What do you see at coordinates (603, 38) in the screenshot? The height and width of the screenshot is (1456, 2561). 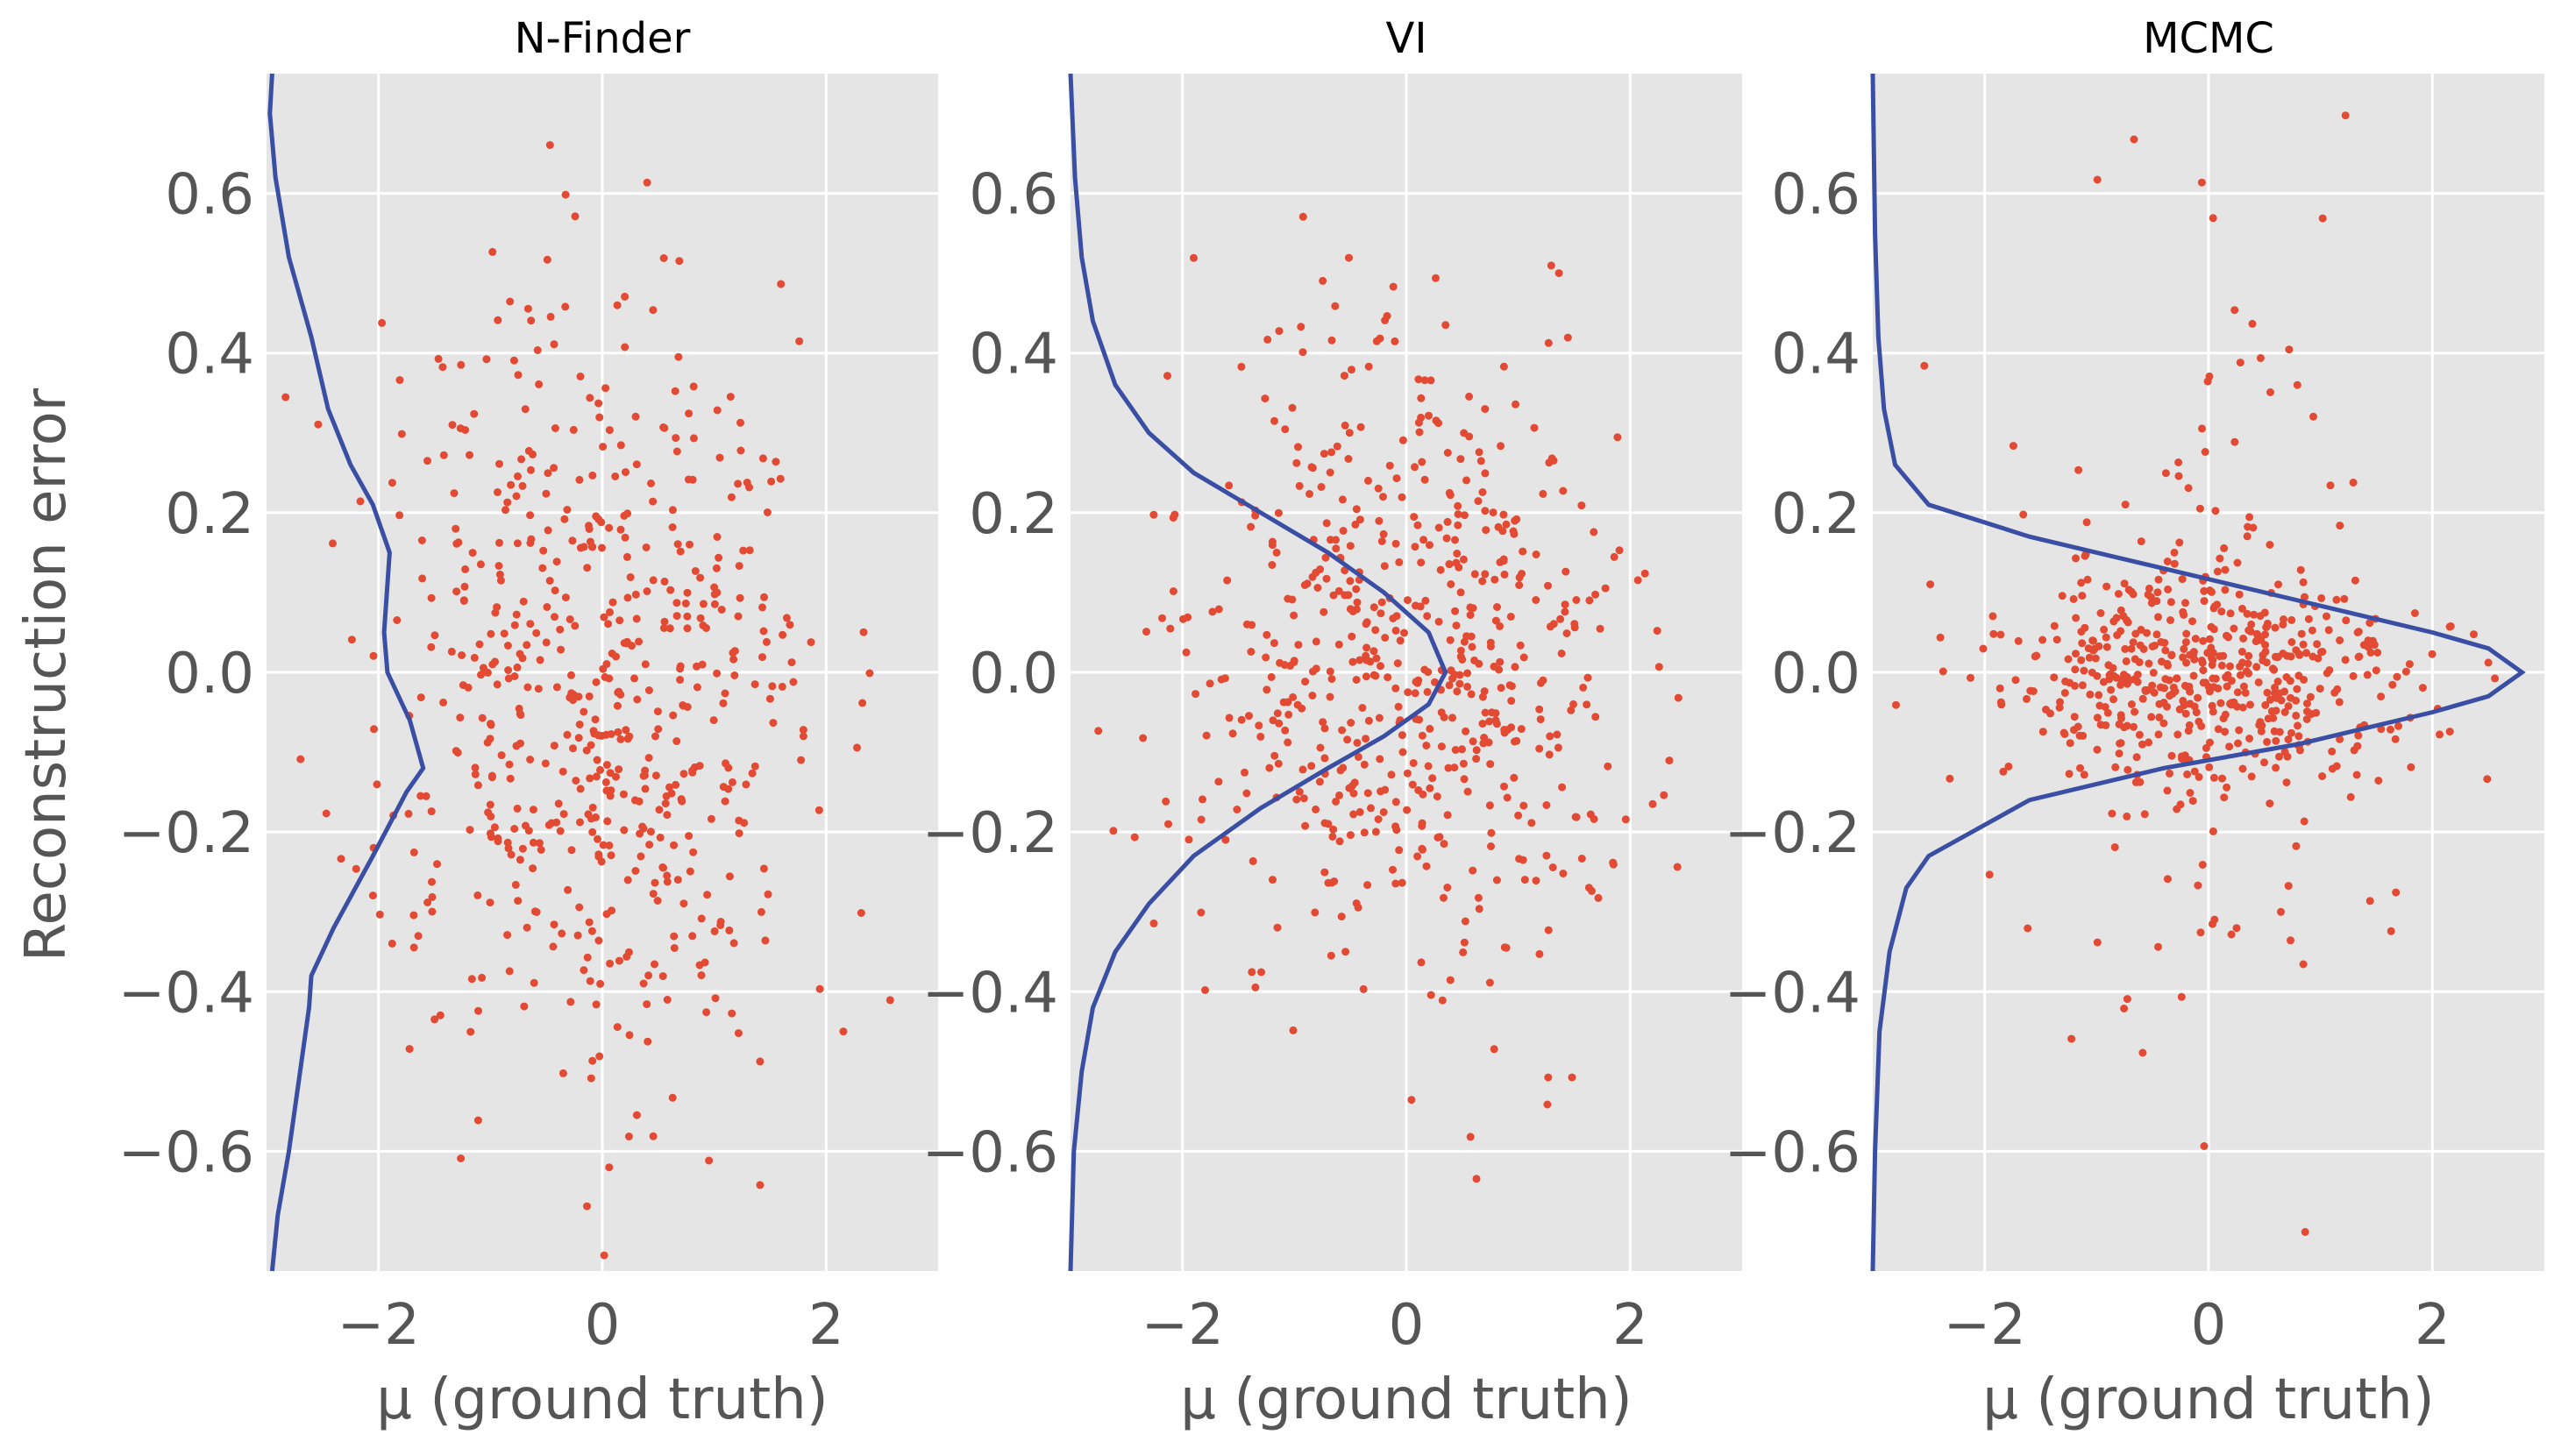 I see `panel-title: N-Finder` at bounding box center [603, 38].